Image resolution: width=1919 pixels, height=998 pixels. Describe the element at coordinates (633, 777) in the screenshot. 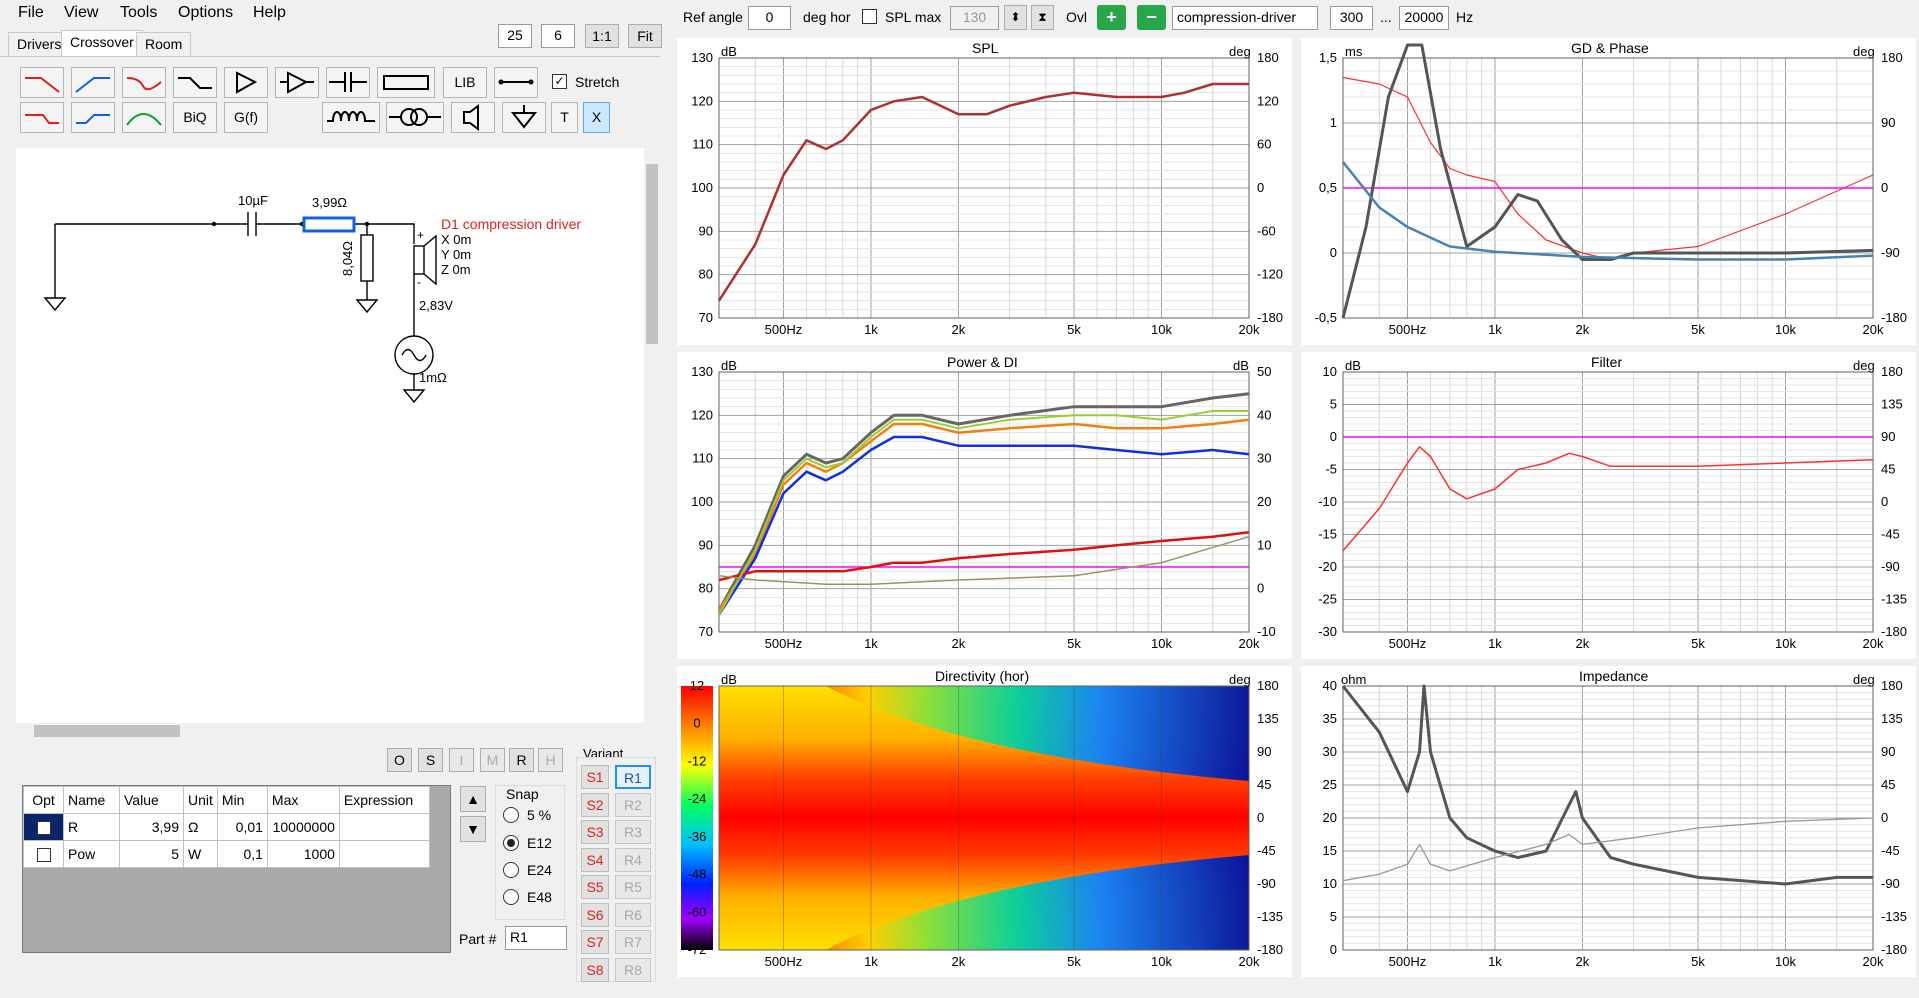

I see `variant-r1-button: R1` at that location.